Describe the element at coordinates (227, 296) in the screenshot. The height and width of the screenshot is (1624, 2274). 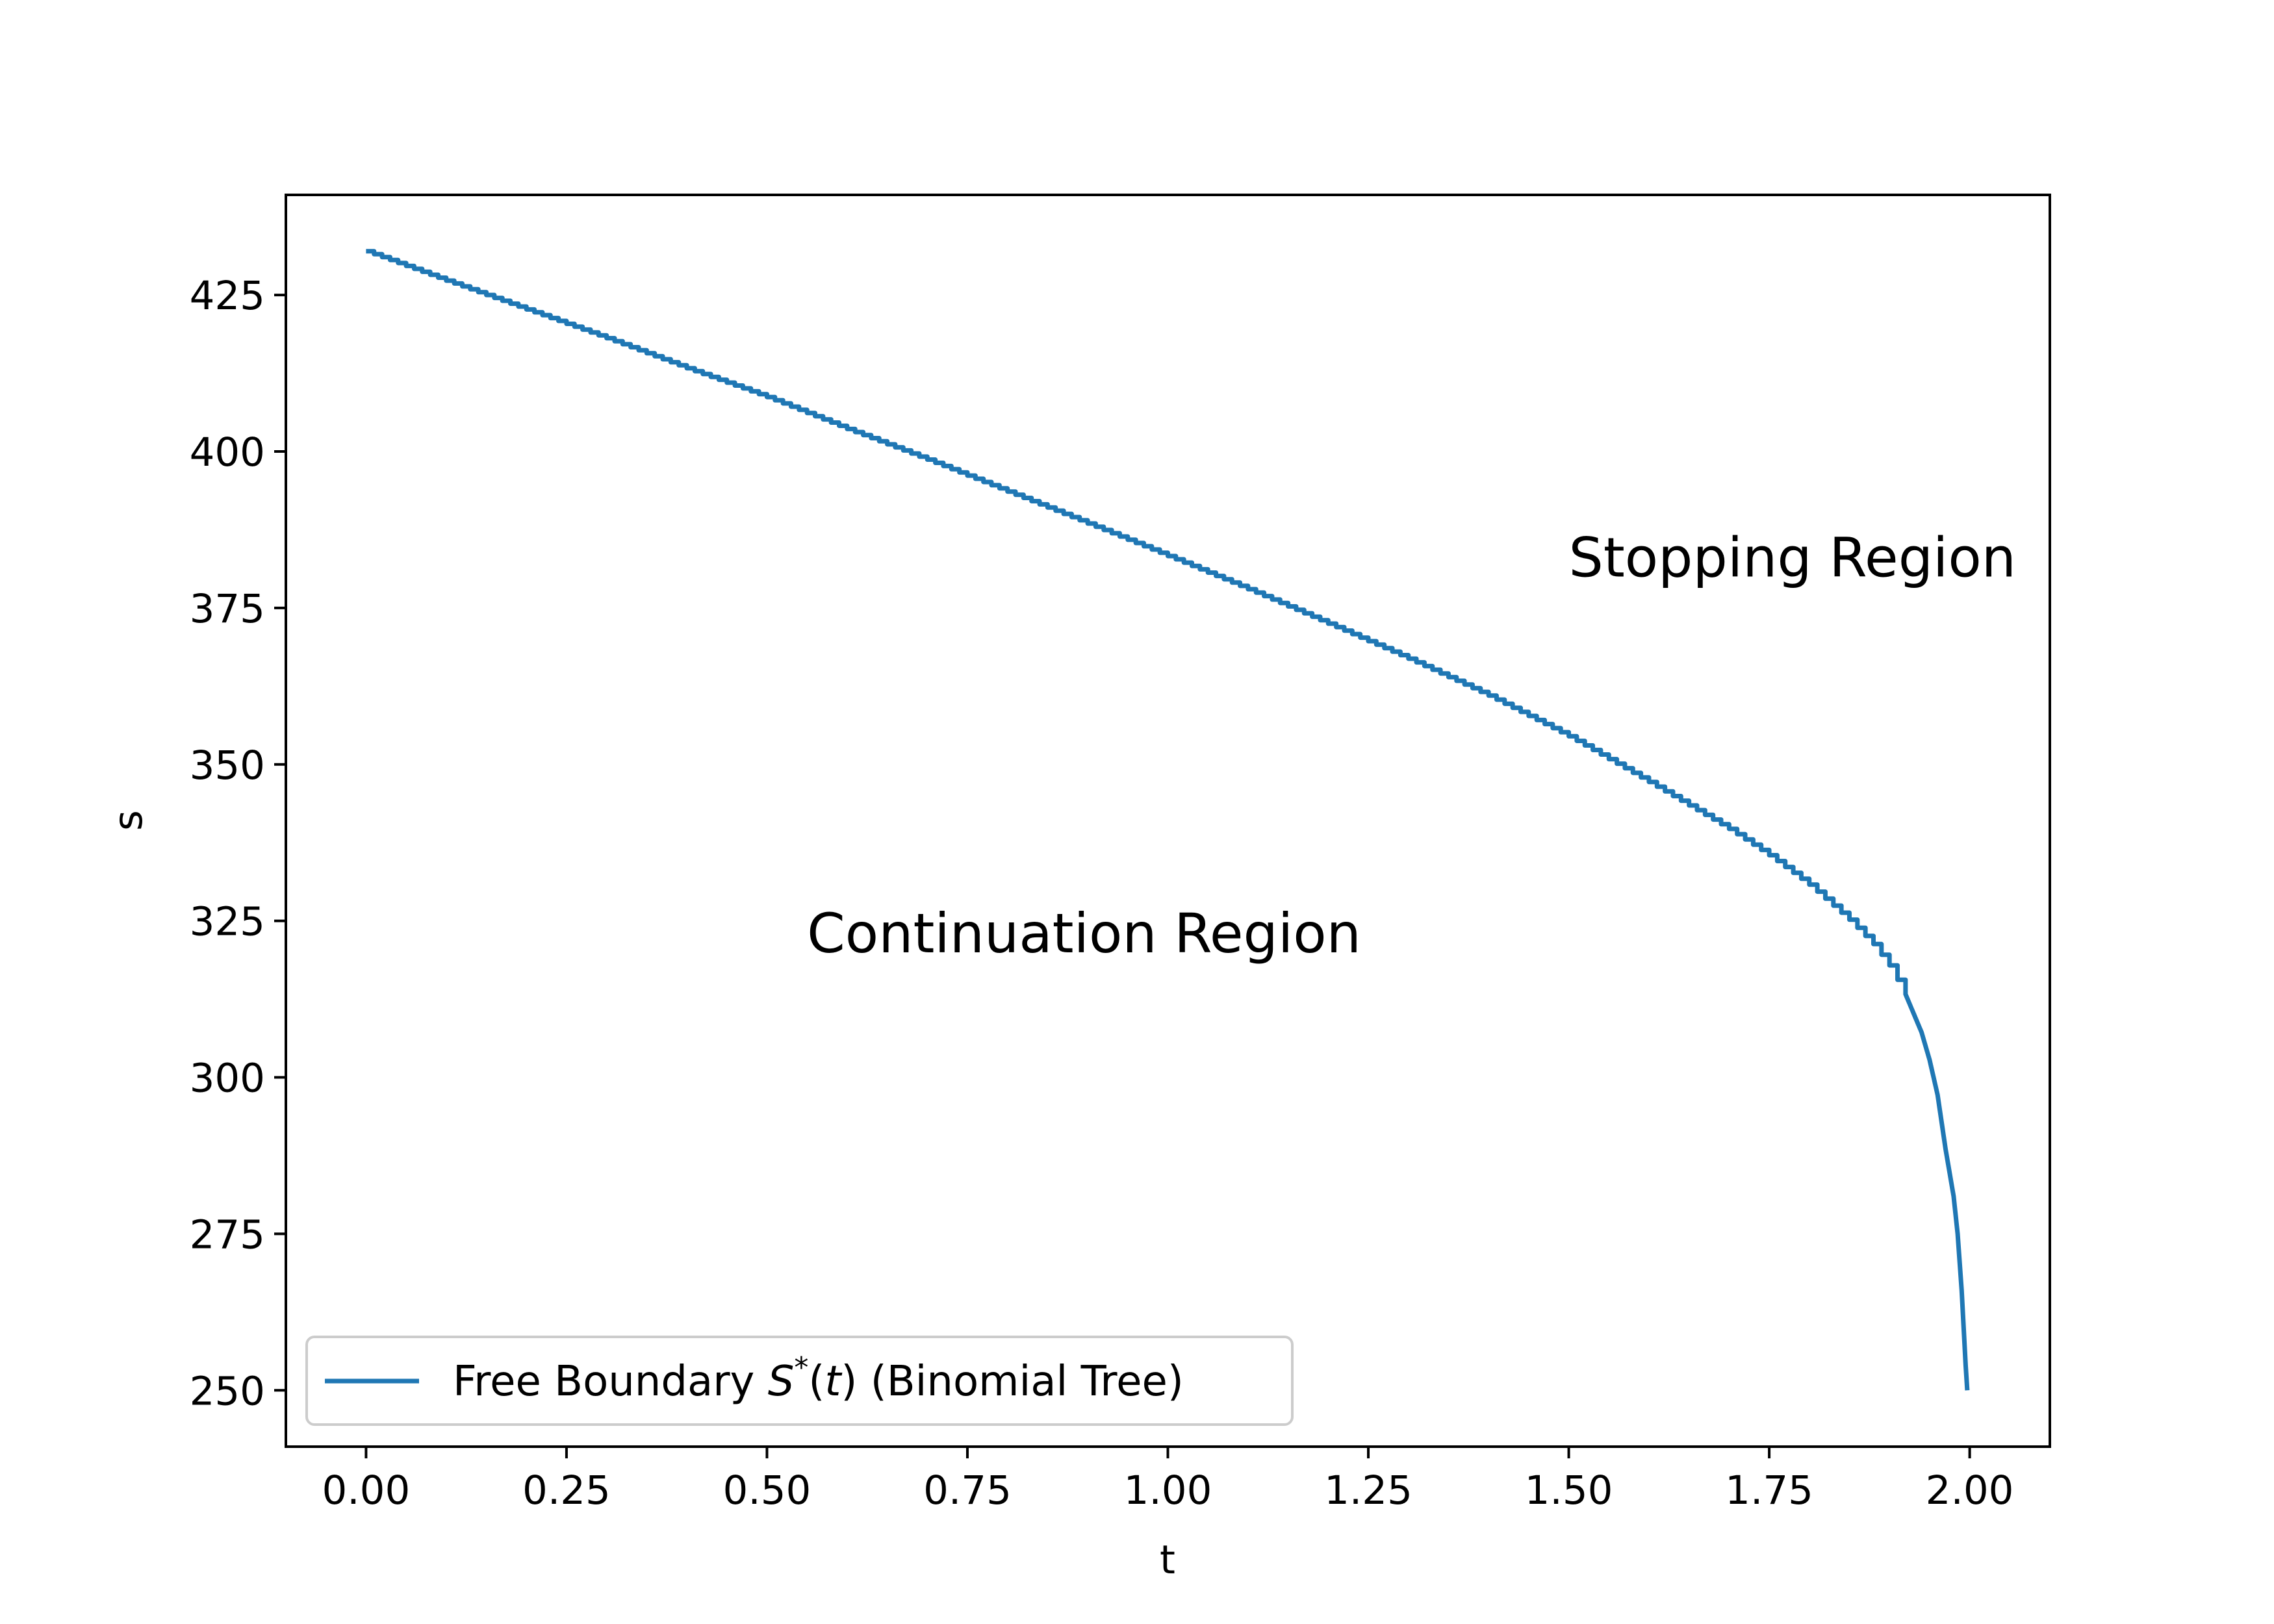
I see `y-tick-label: 425` at that location.